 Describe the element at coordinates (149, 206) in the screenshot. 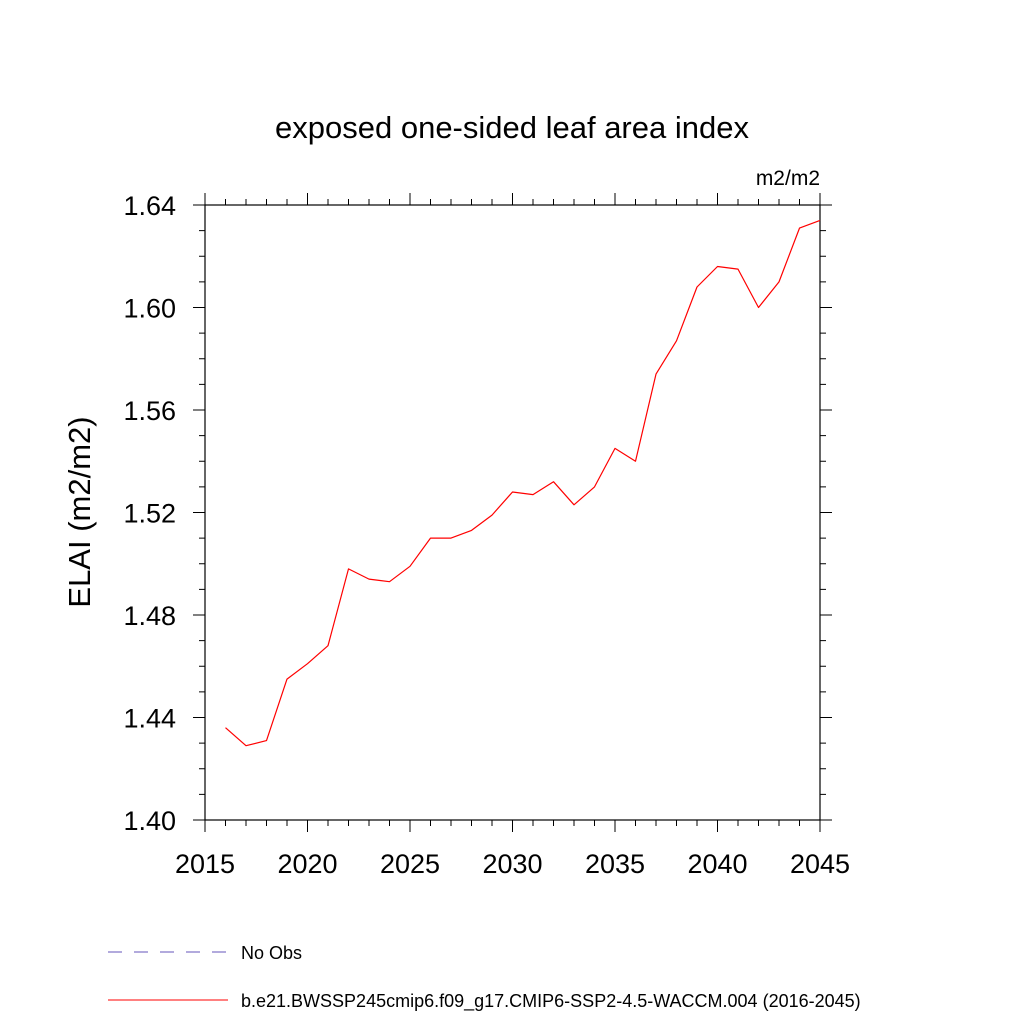

I see `y-tick-label: 1.64` at that location.